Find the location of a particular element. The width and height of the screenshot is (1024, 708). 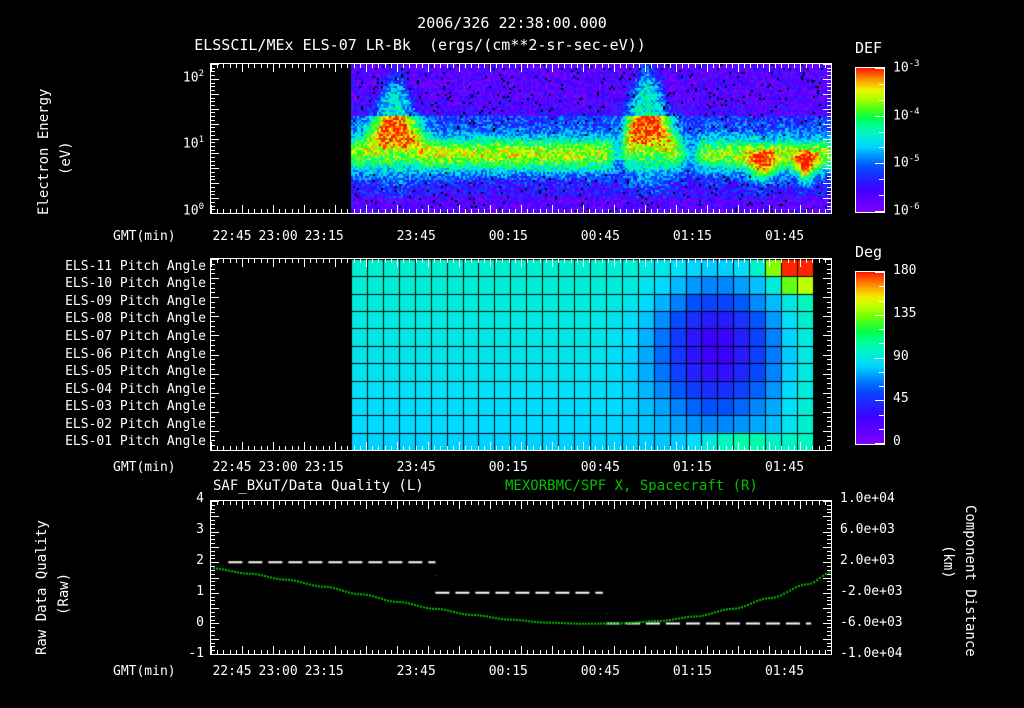

spectrogram-panel is located at coordinates (521, 138).